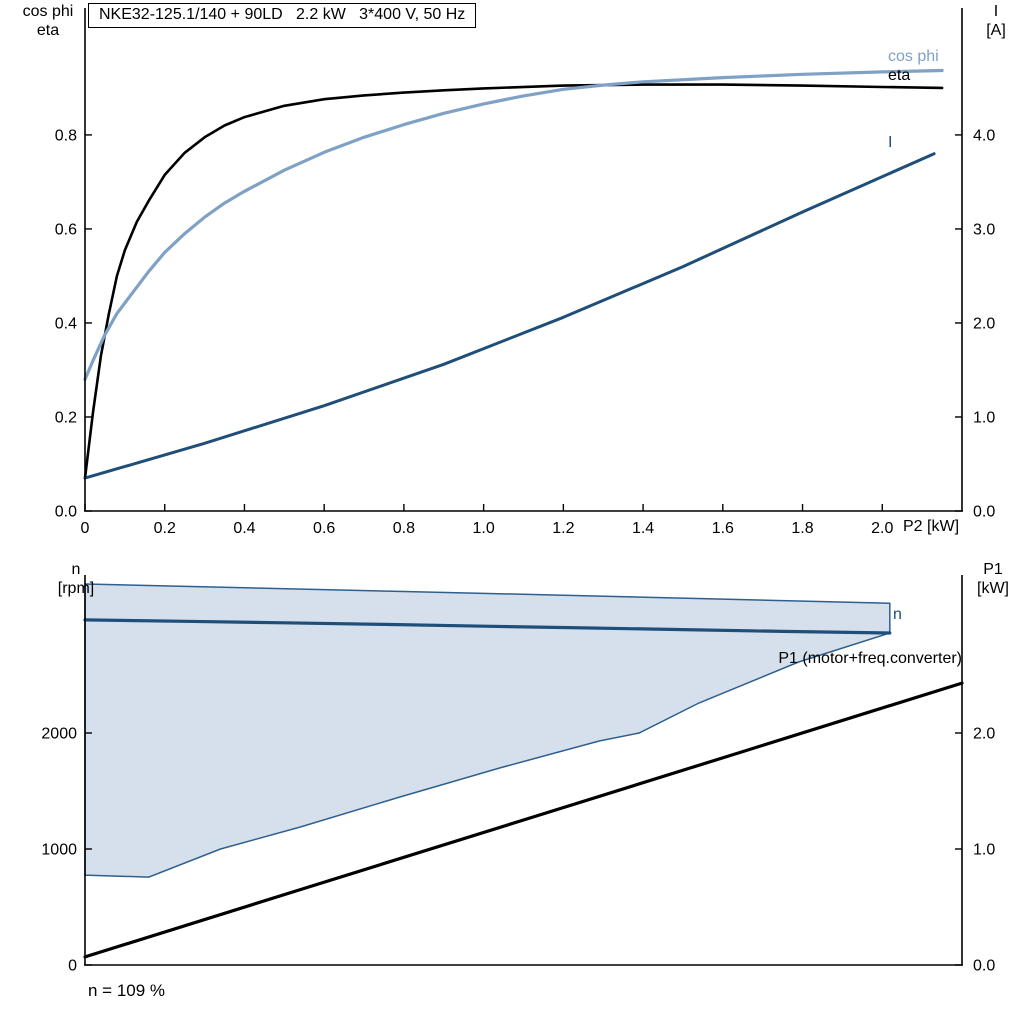  Describe the element at coordinates (993, 588) in the screenshot. I see `axis-title-p1-unit: [kW]` at that location.